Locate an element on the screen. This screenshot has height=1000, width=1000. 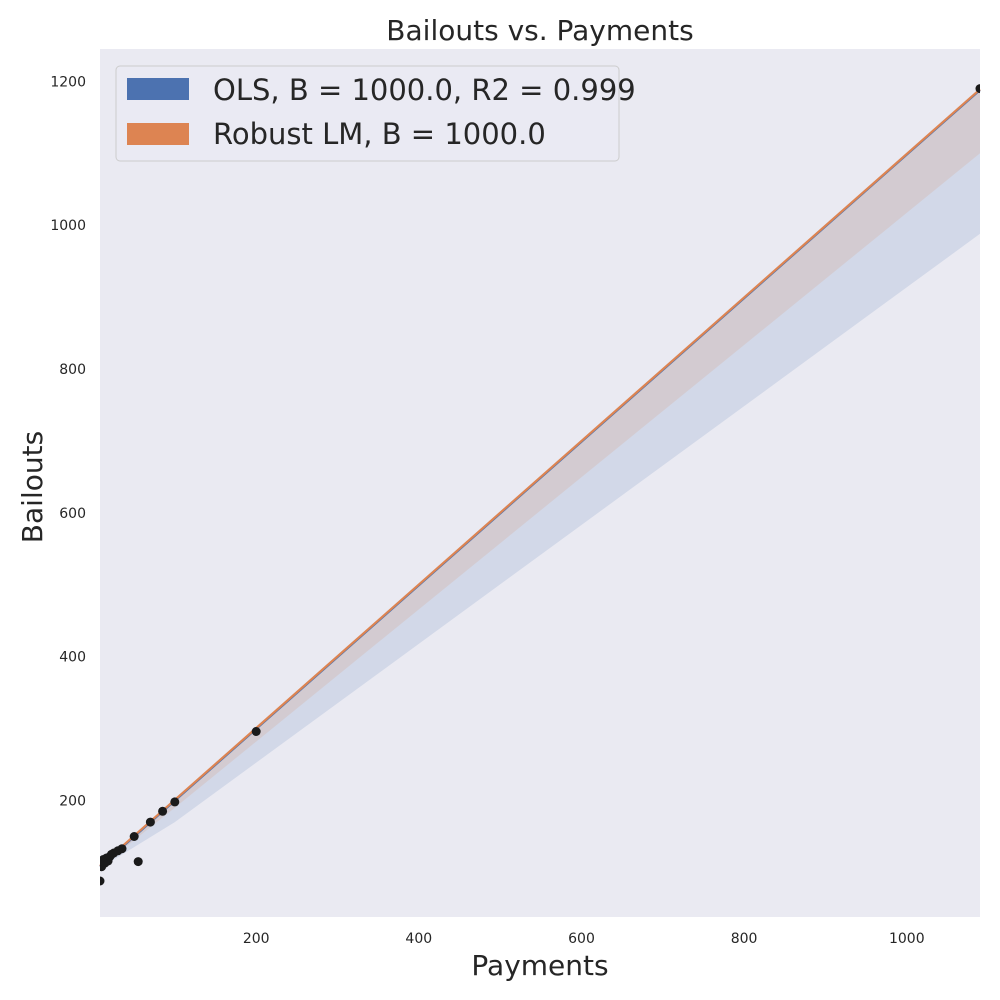
legend-frame is located at coordinates (367, 113).